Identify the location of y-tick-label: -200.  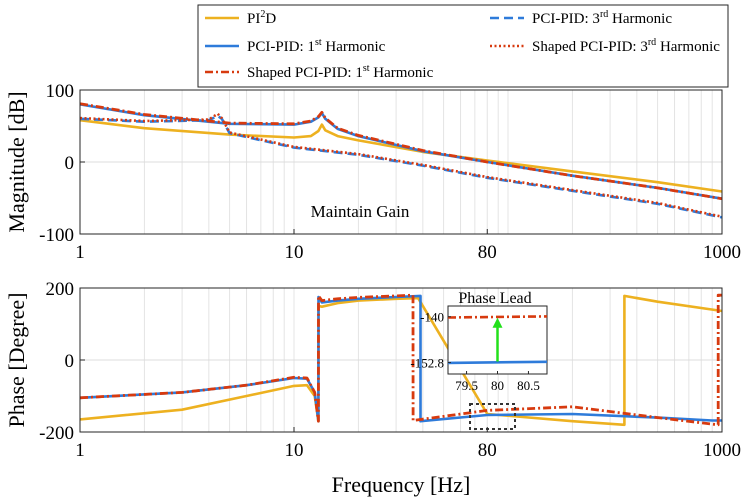
(56, 433).